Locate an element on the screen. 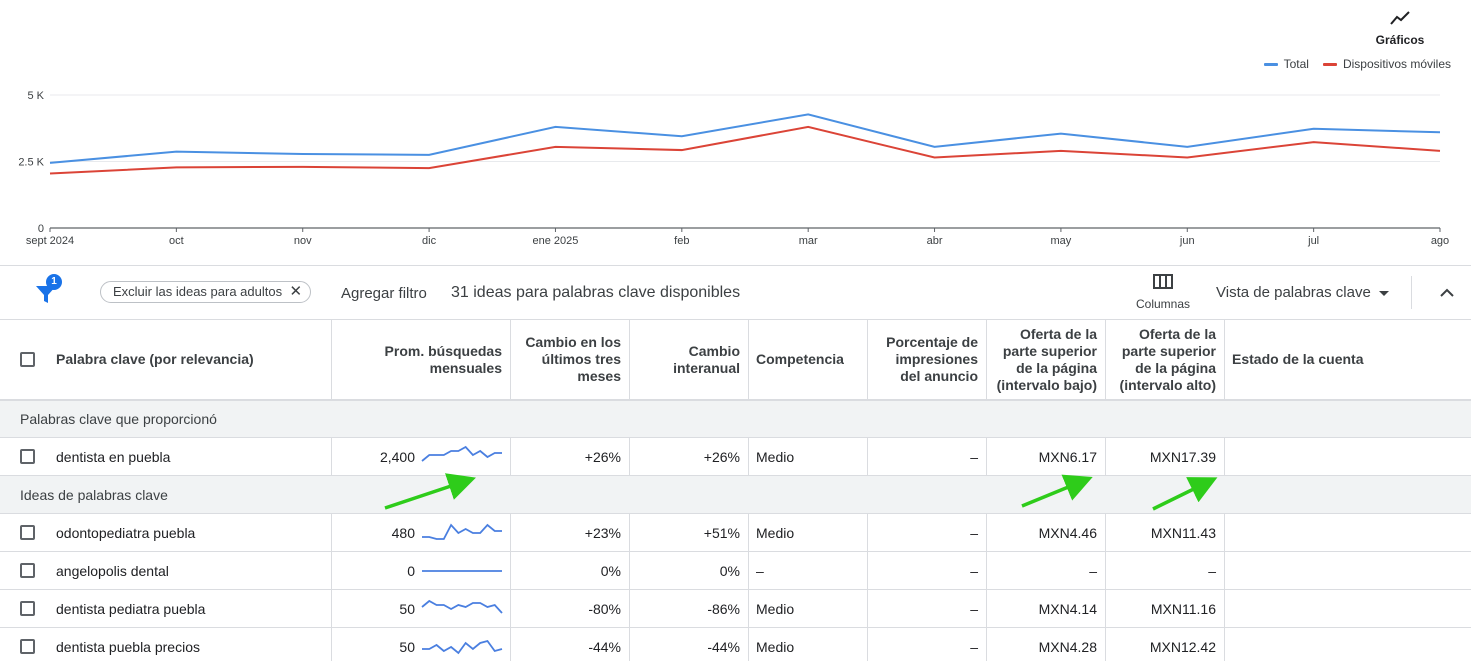 The width and height of the screenshot is (1471, 661). x-tick-label: may is located at coordinates (1061, 241).